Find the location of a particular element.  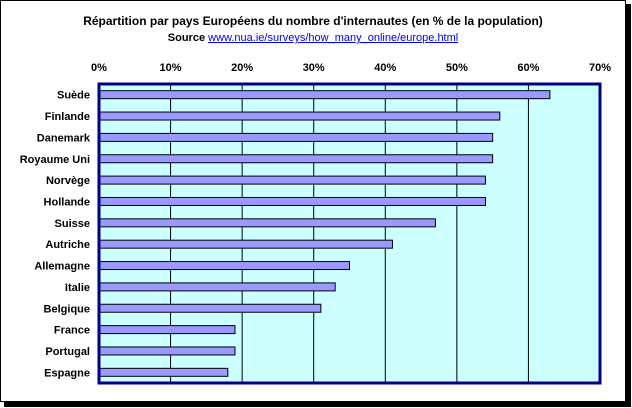

category-label: Italie is located at coordinates (77, 288).